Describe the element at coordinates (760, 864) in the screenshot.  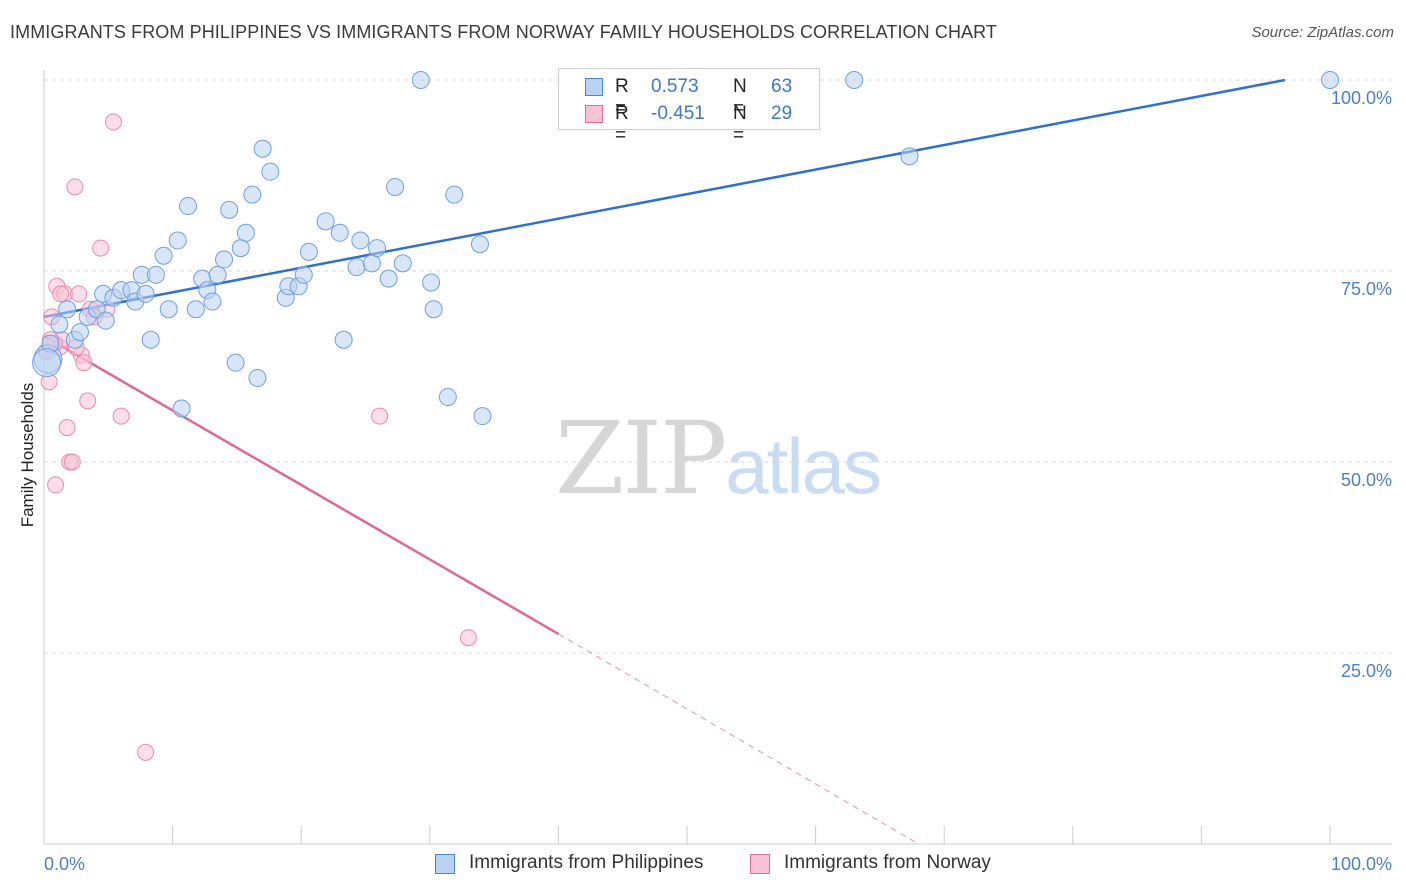
I see `bottom-legend-swatch-norway` at that location.